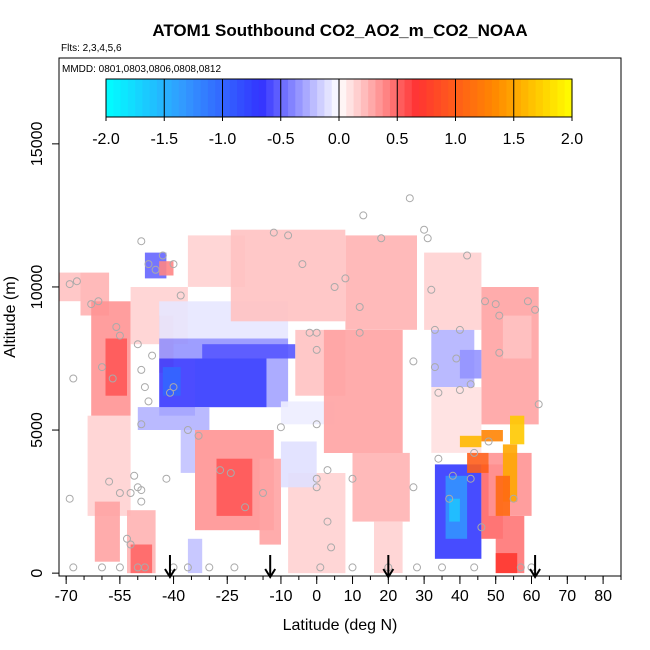 The height and width of the screenshot is (650, 650). I want to click on x-tick-label: -25, so click(227, 596).